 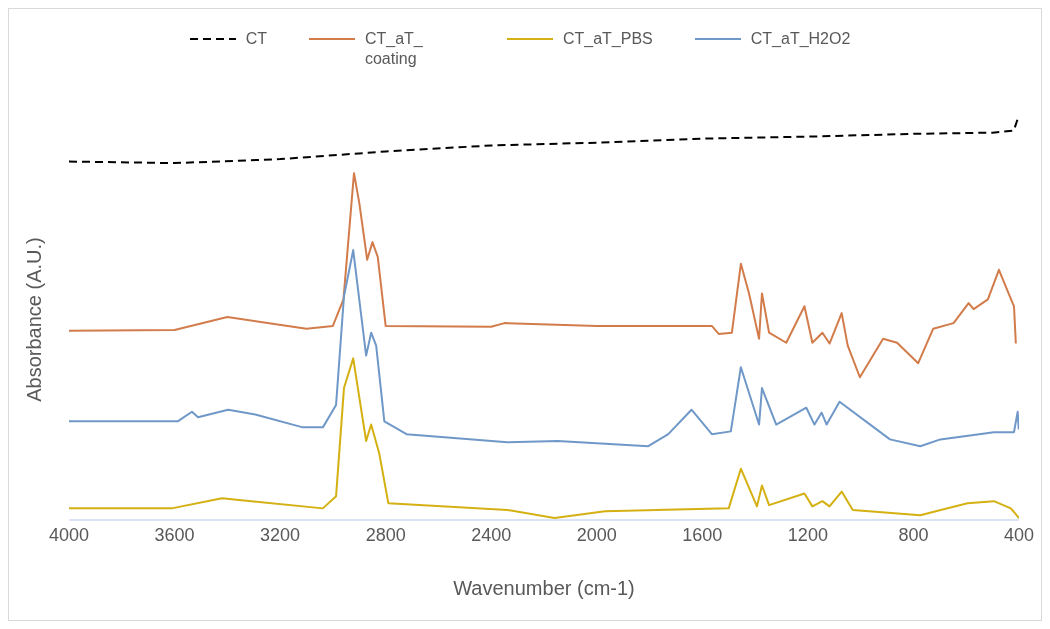 What do you see at coordinates (69, 534) in the screenshot?
I see `x-tick-label: 4000` at bounding box center [69, 534].